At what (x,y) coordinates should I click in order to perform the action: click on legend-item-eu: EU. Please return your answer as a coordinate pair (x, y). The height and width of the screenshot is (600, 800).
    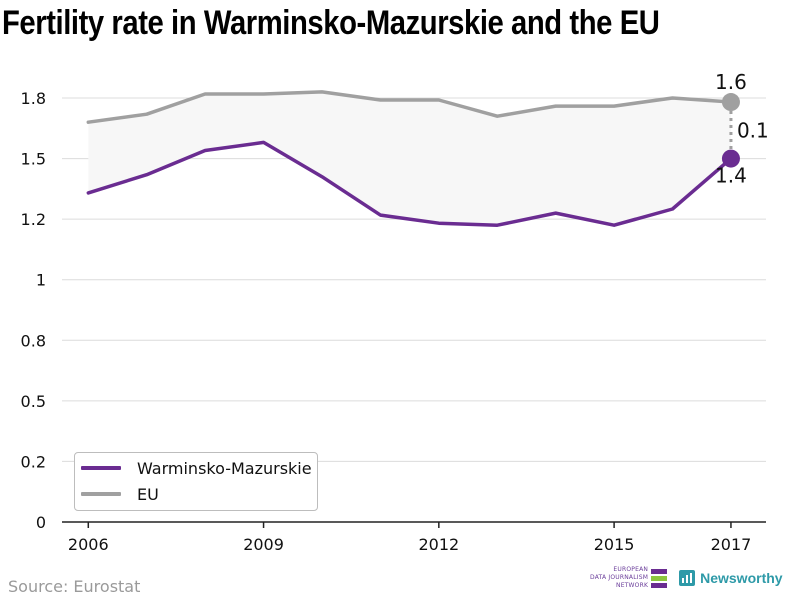
    Looking at the image, I should click on (117, 494).